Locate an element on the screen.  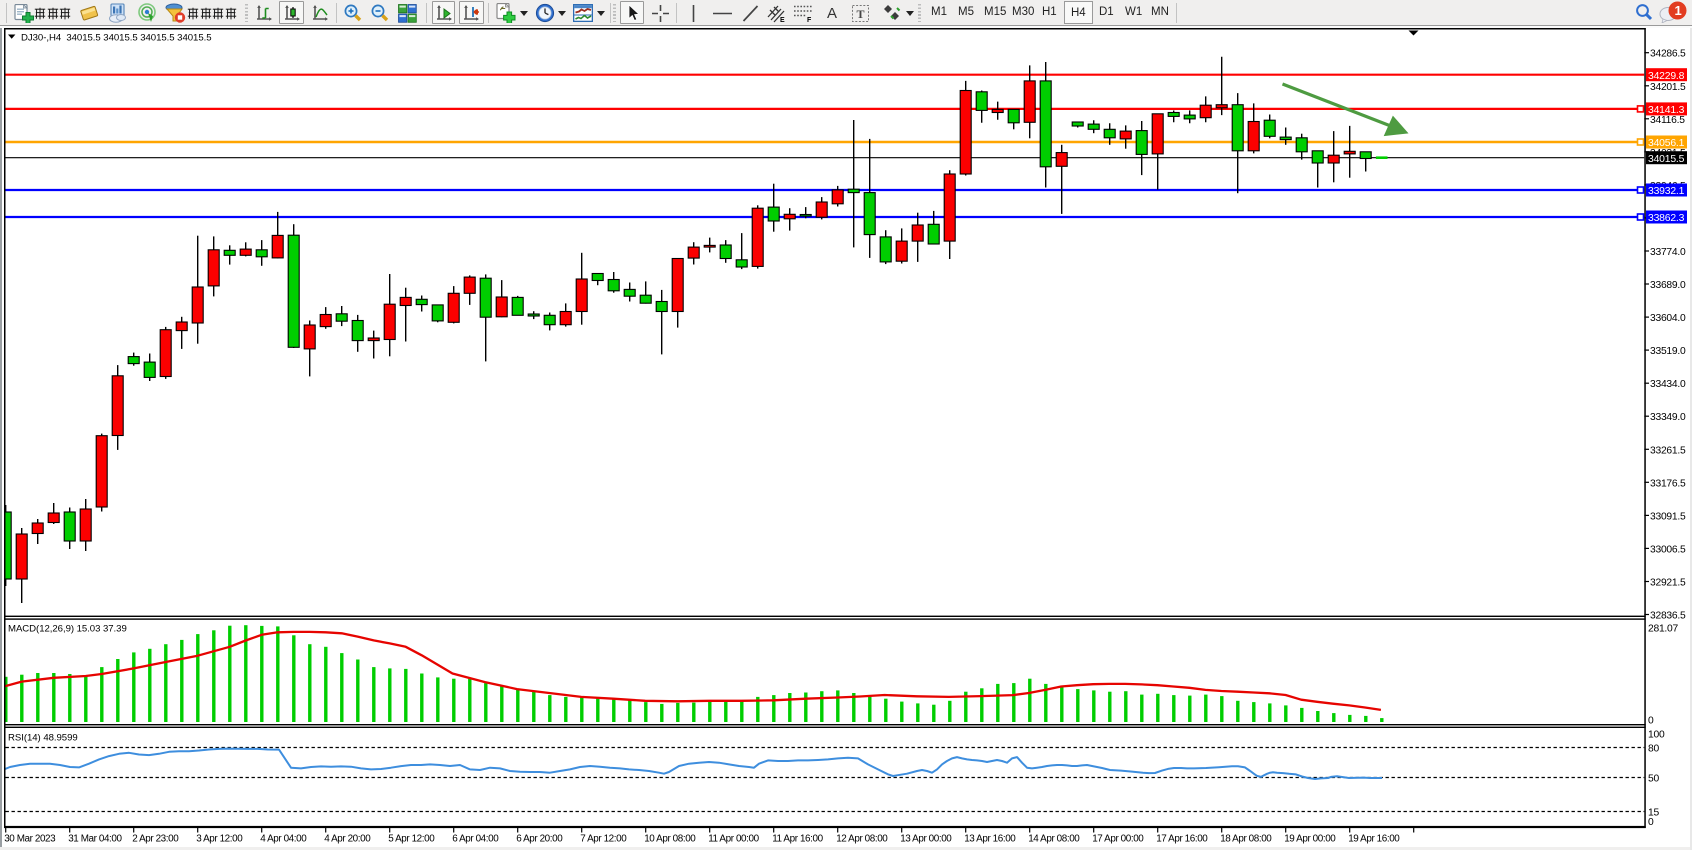
svg-text: 19 Apr 00:00 is located at coordinates (1310, 839).